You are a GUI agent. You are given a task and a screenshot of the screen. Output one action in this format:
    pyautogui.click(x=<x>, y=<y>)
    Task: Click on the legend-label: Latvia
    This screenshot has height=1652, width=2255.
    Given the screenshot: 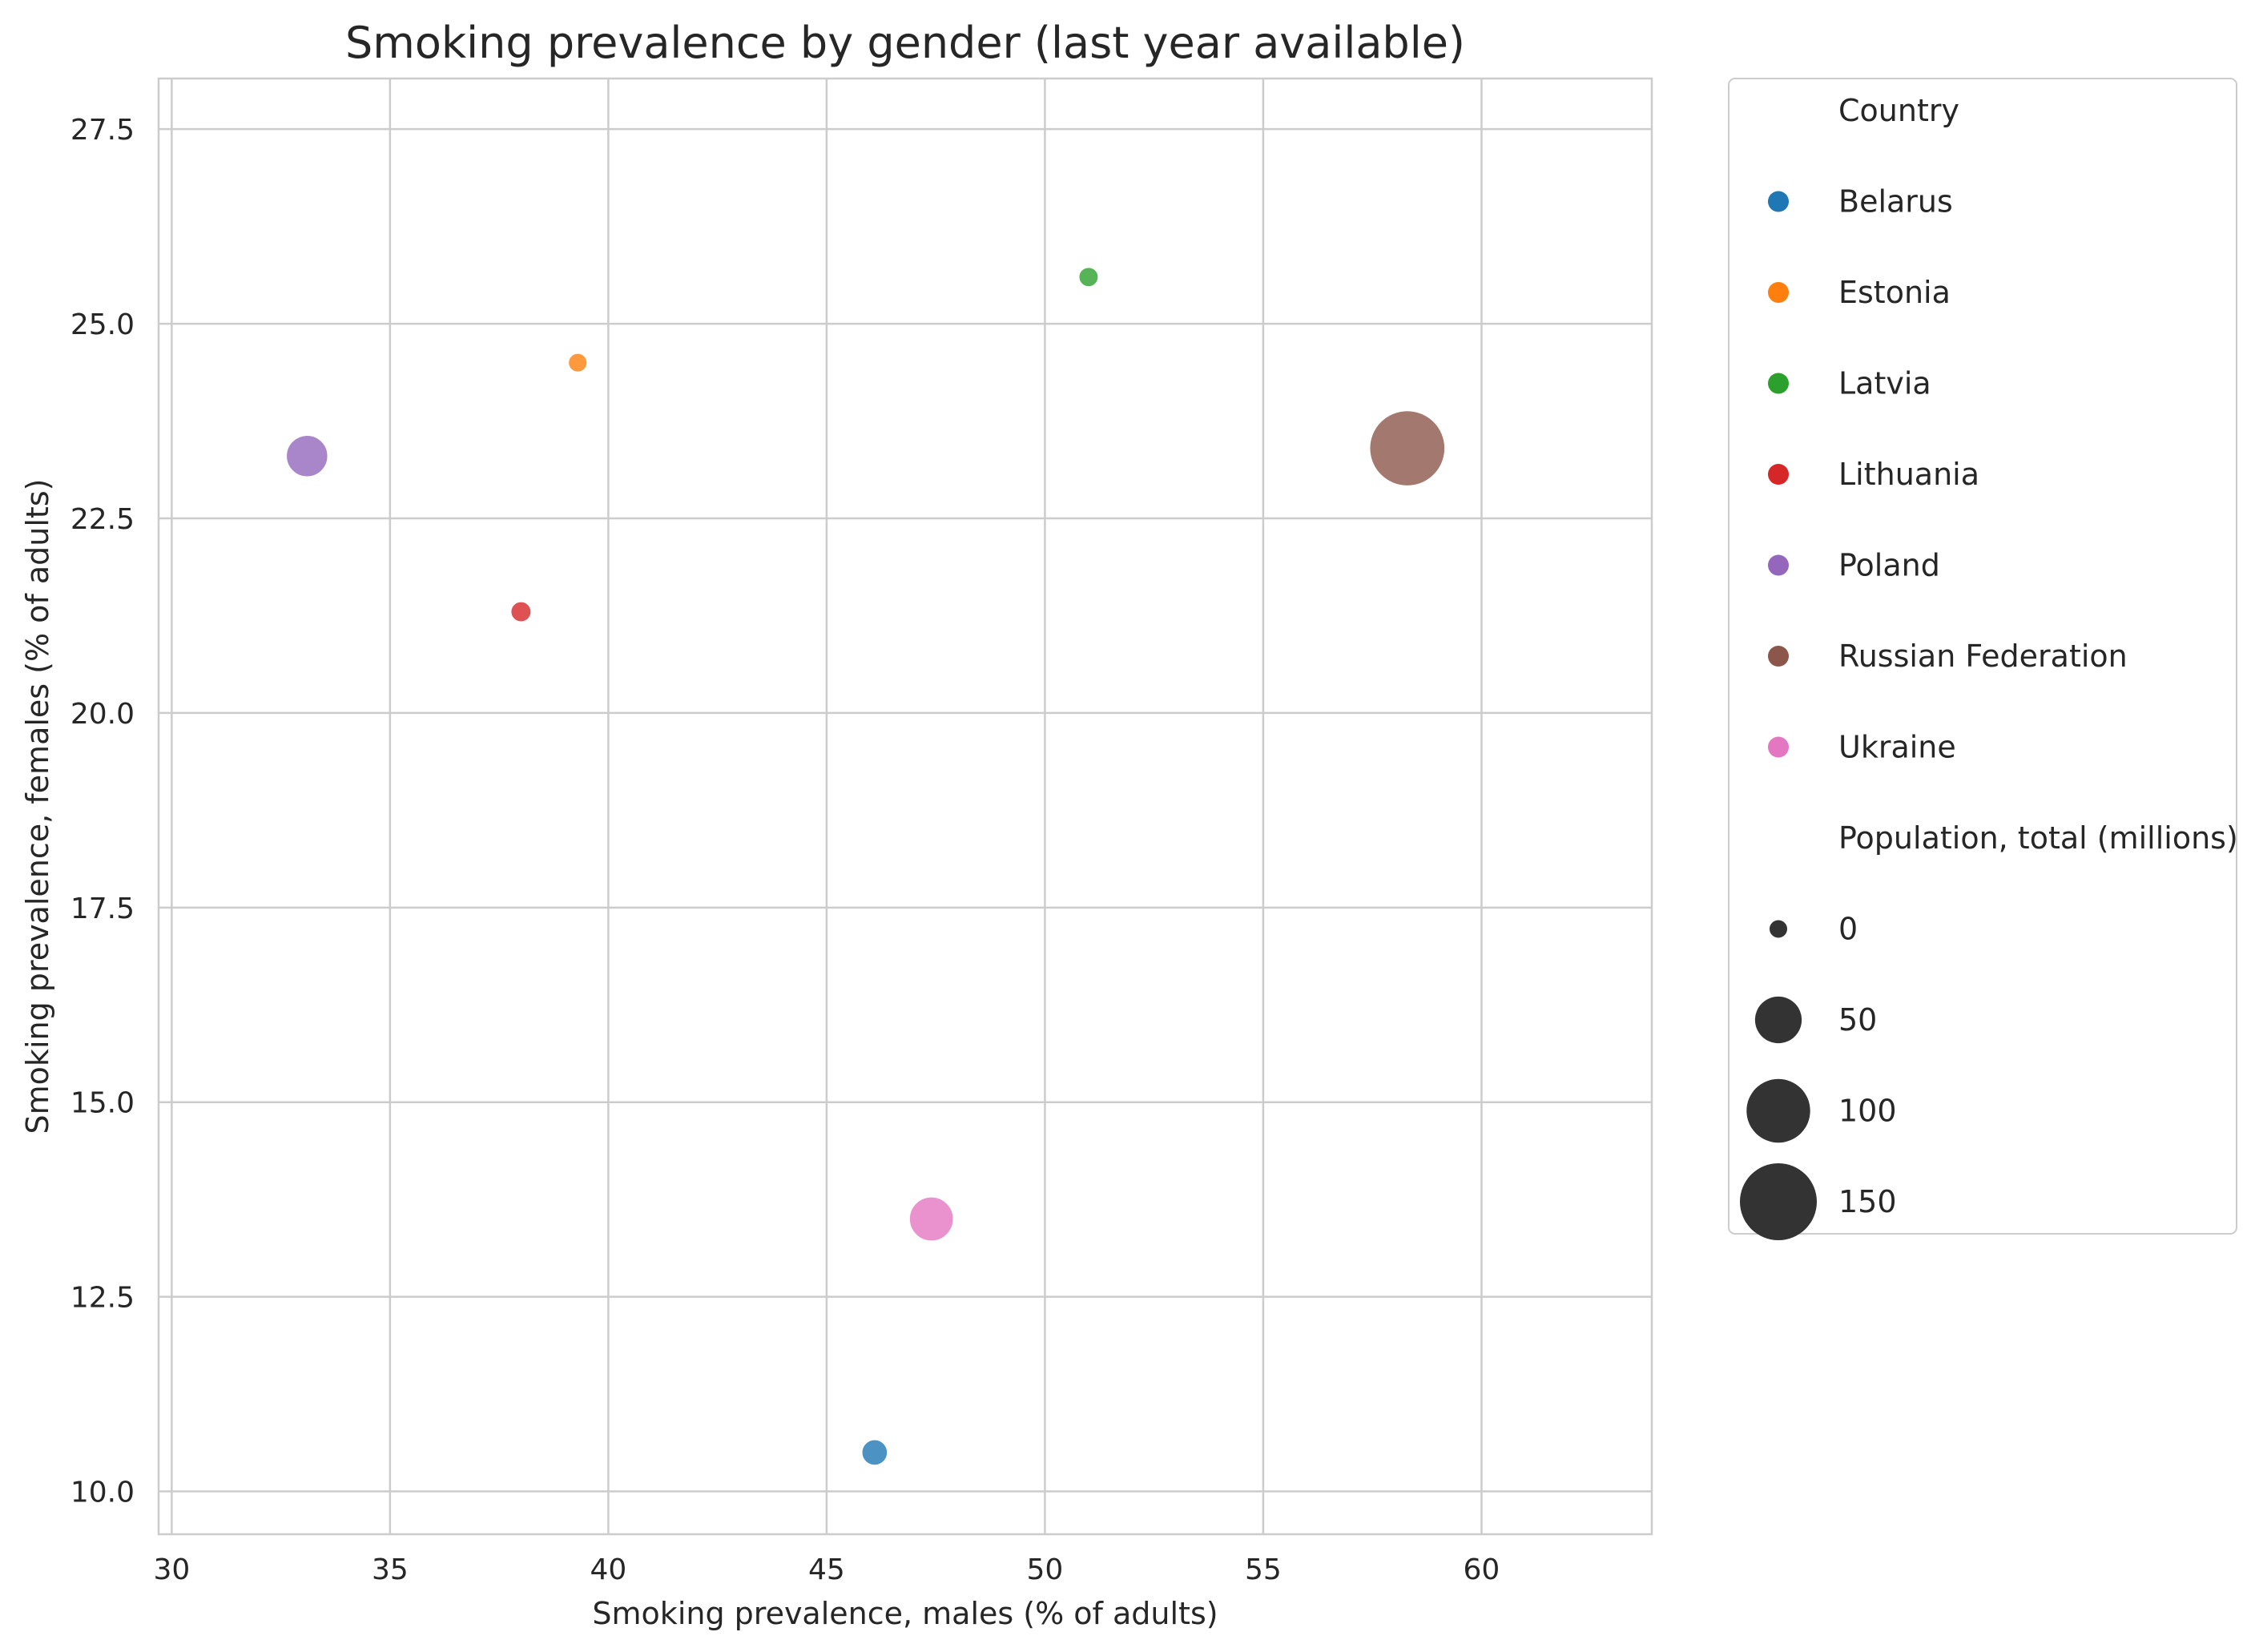 What is the action you would take?
    pyautogui.click(x=1884, y=384)
    